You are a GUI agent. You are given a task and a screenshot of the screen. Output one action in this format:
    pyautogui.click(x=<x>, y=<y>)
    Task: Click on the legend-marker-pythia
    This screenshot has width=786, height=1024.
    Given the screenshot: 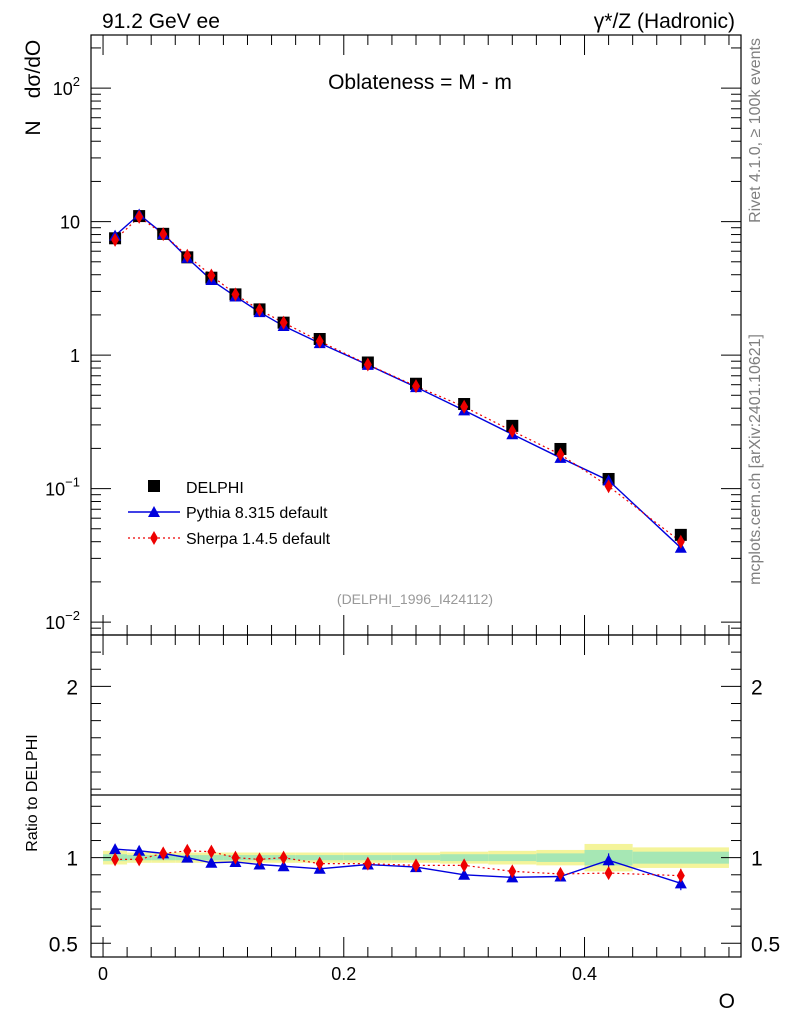 What is the action you would take?
    pyautogui.click(x=154, y=511)
    